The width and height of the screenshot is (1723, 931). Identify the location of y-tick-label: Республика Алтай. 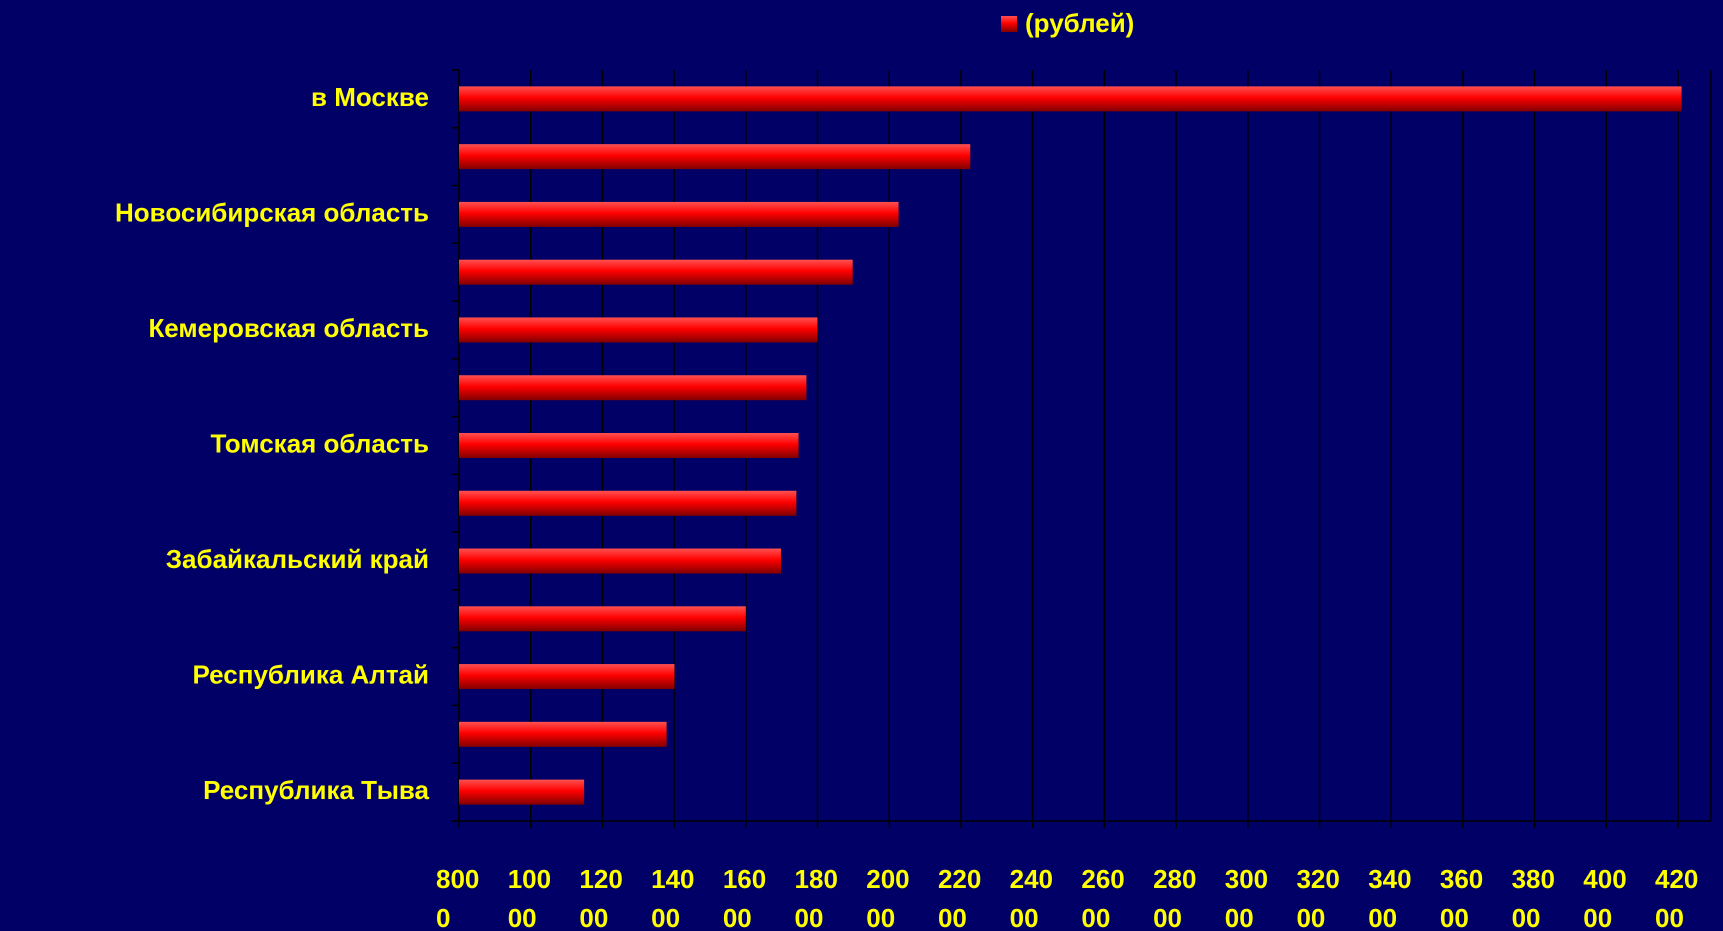
(310, 674).